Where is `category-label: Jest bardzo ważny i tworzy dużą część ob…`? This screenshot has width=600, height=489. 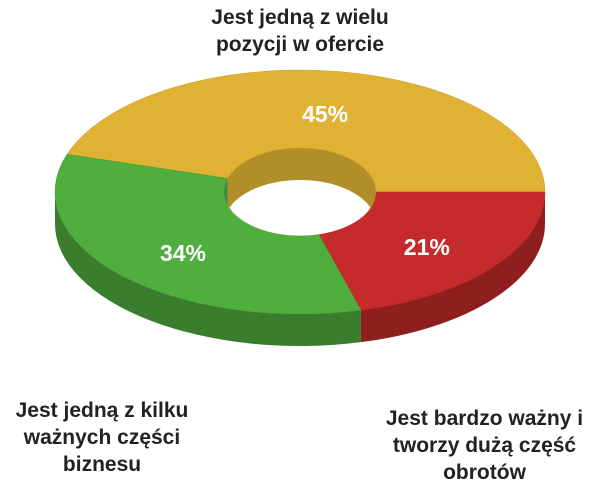
category-label: Jest bardzo ważny i tworzy dużą część ob… is located at coordinates (484, 445).